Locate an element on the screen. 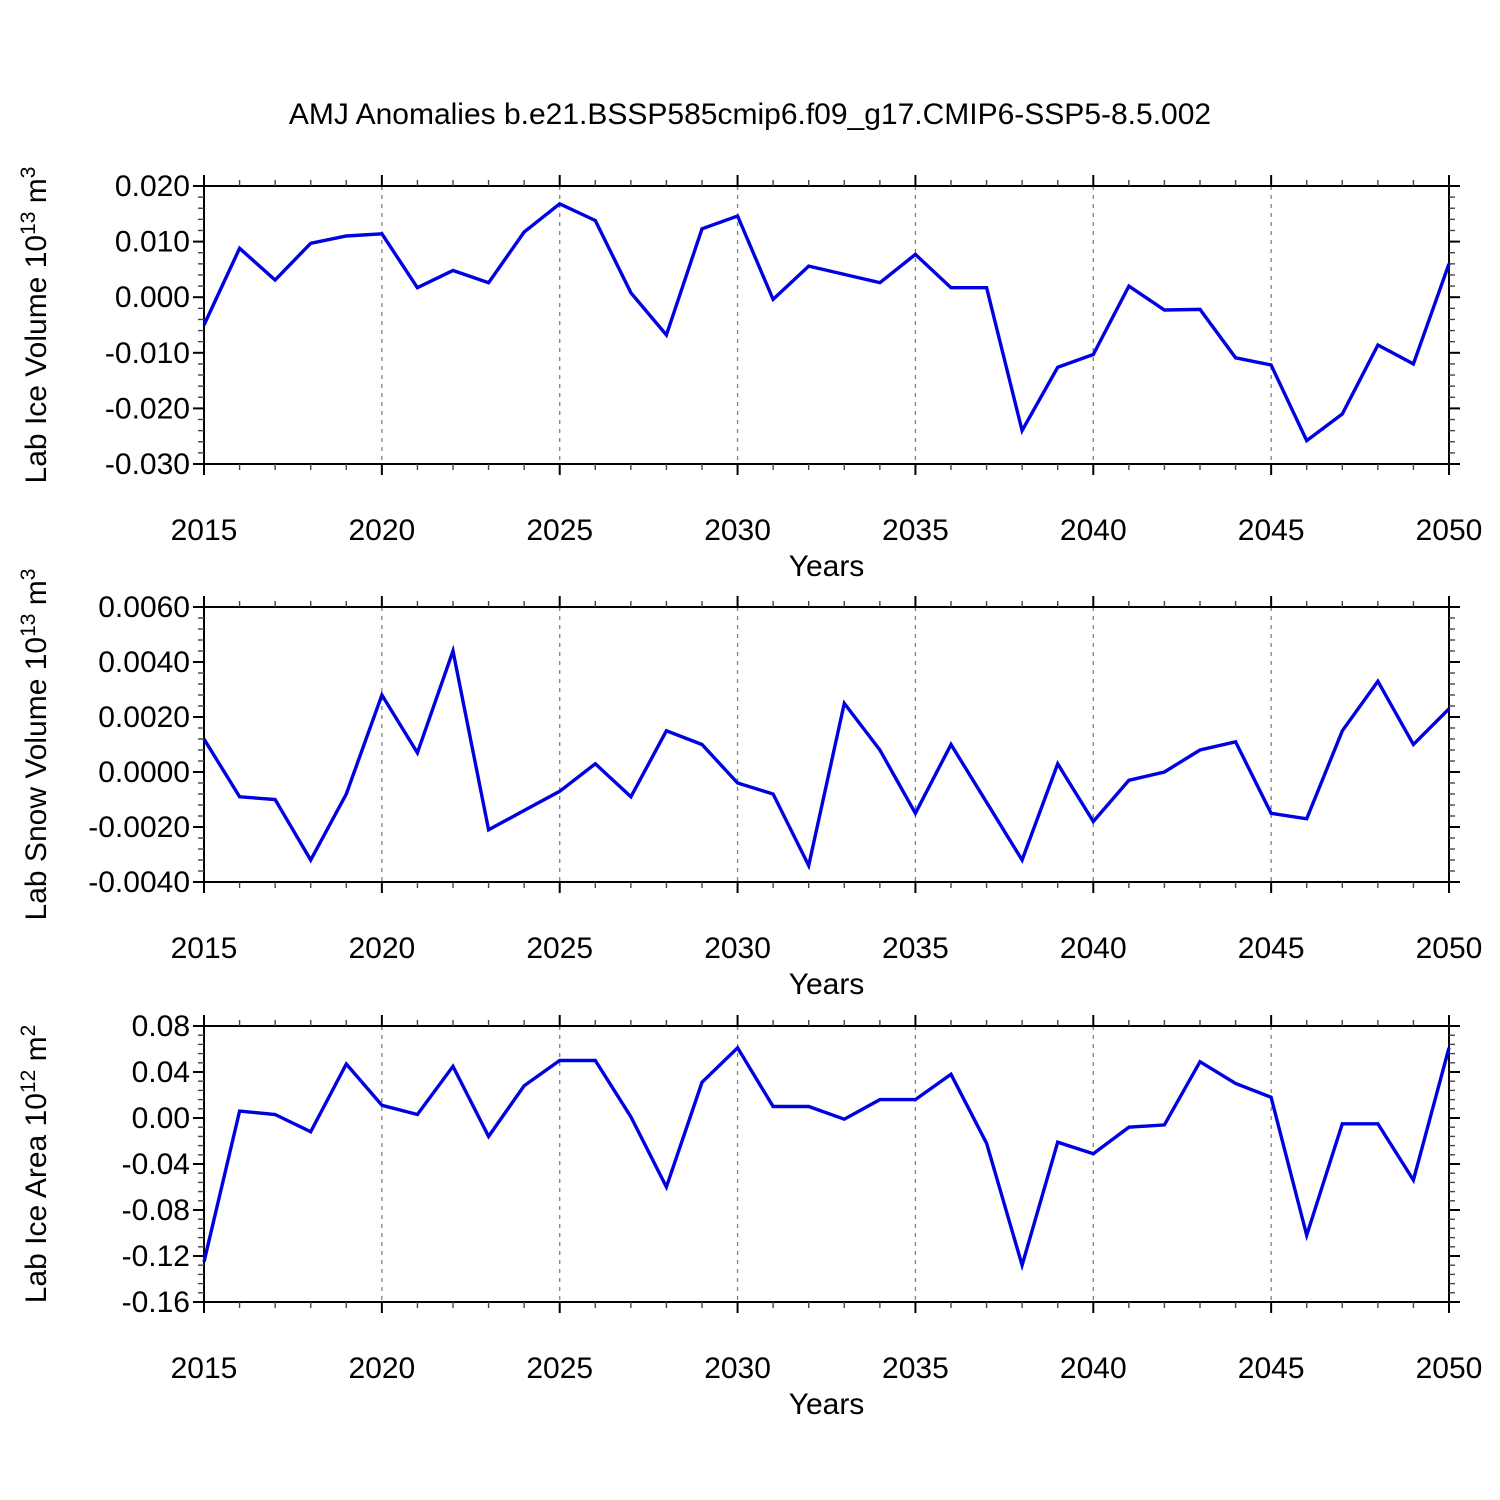 The image size is (1500, 1500). y-tick-label: 0.0040 is located at coordinates (144, 662).